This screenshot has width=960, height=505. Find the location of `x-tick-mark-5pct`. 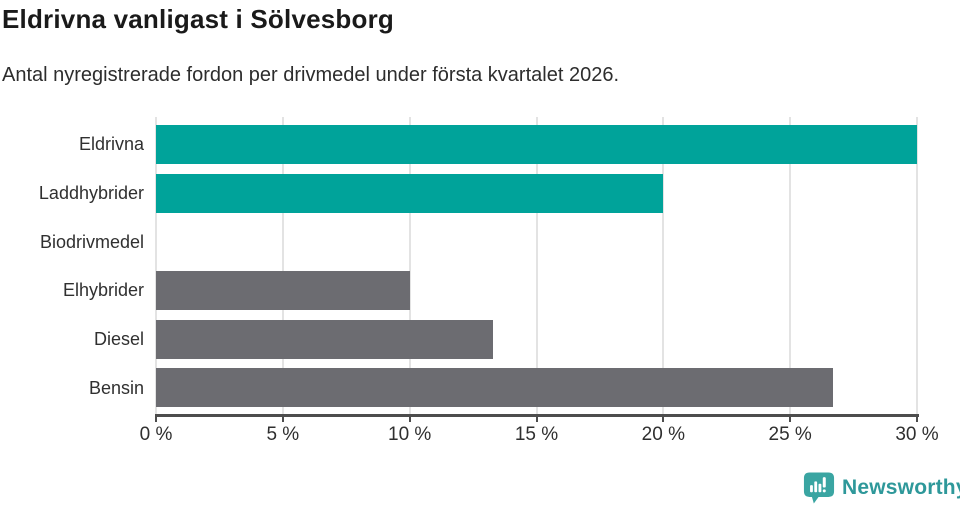

x-tick-mark-5pct is located at coordinates (282, 419).